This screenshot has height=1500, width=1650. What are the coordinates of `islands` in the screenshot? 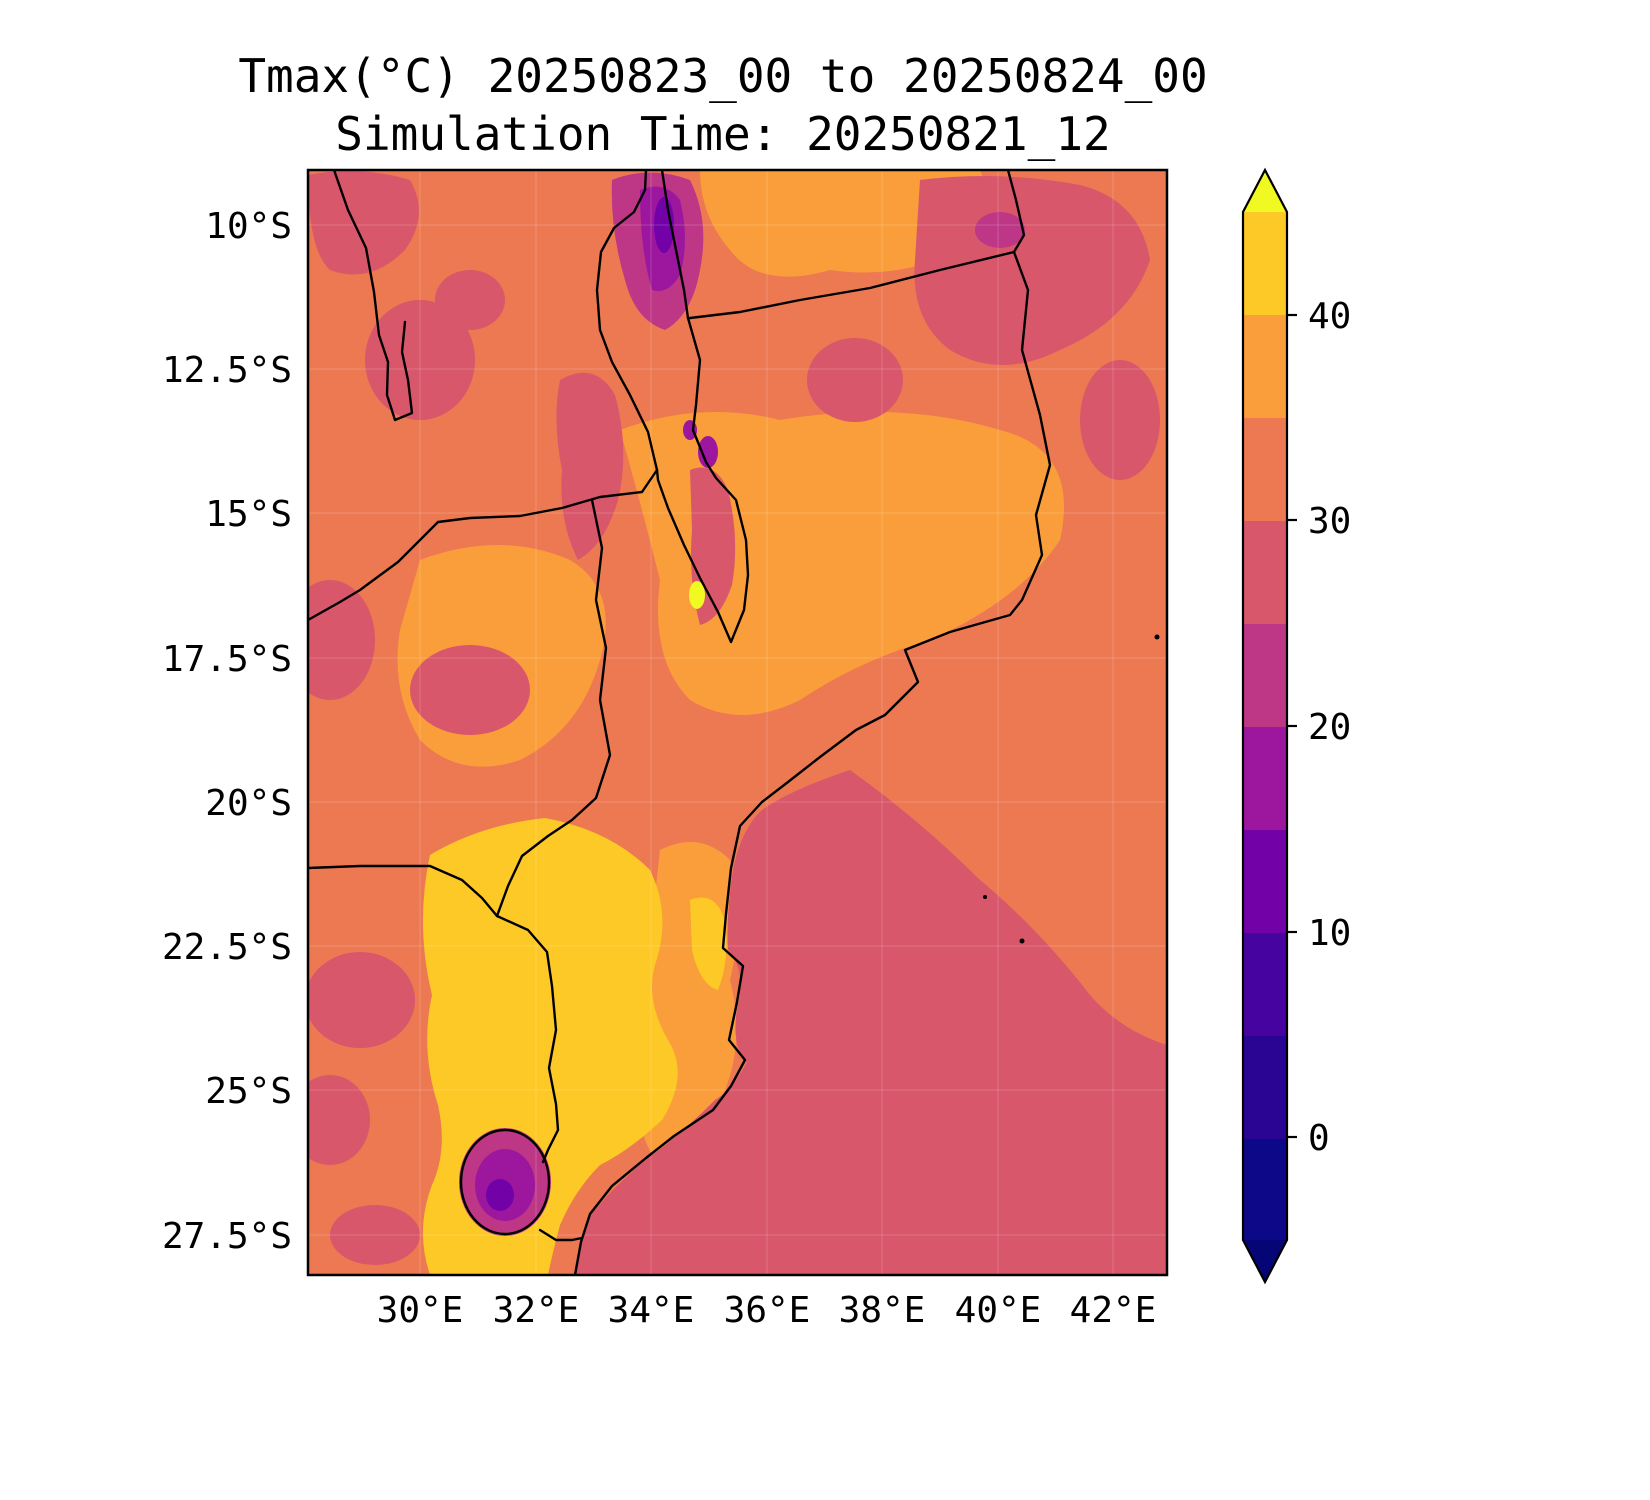 It's located at (1071, 789).